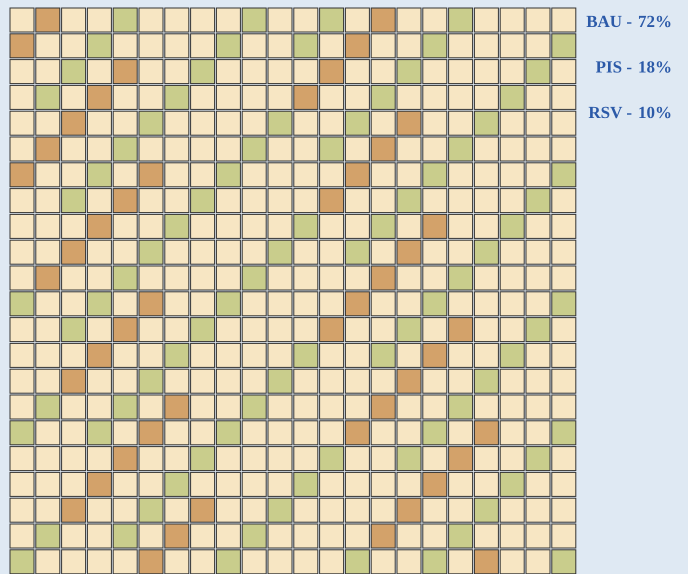  Describe the element at coordinates (655, 21) in the screenshot. I see `data-label: 72%` at that location.